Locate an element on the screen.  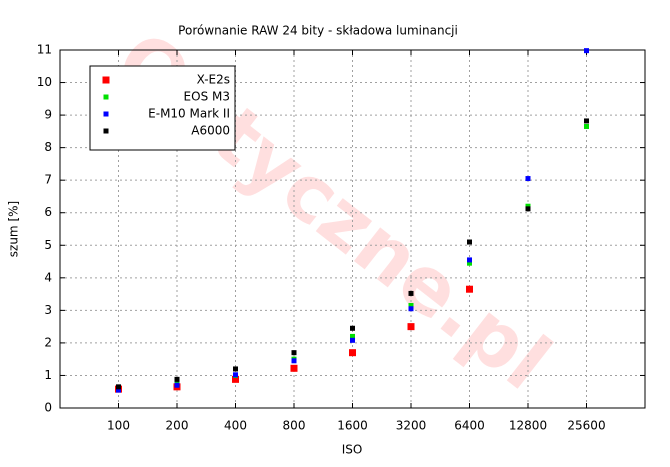
x-tick-label: 1600 is located at coordinates (352, 426).